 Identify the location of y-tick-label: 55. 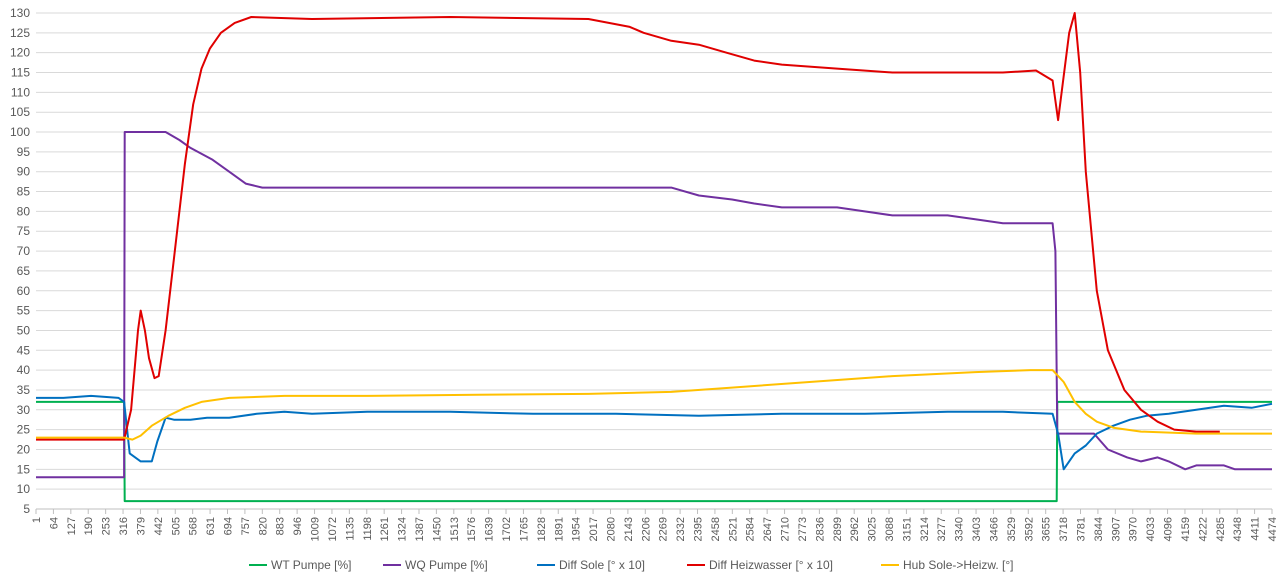
(24, 311).